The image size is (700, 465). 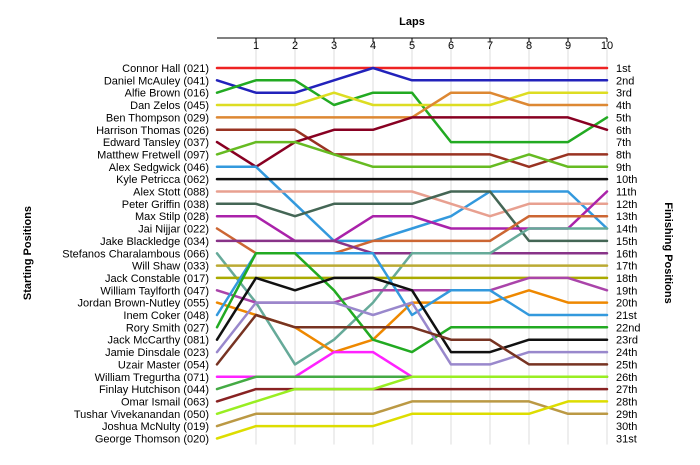 What do you see at coordinates (626, 279) in the screenshot?
I see `finishing-position-label: 18th` at bounding box center [626, 279].